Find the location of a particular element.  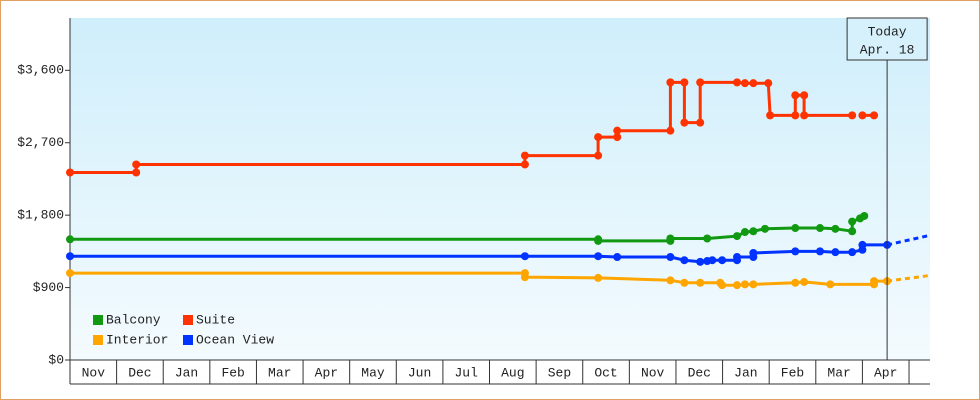

y-tick-label: $1,800 is located at coordinates (40, 215).